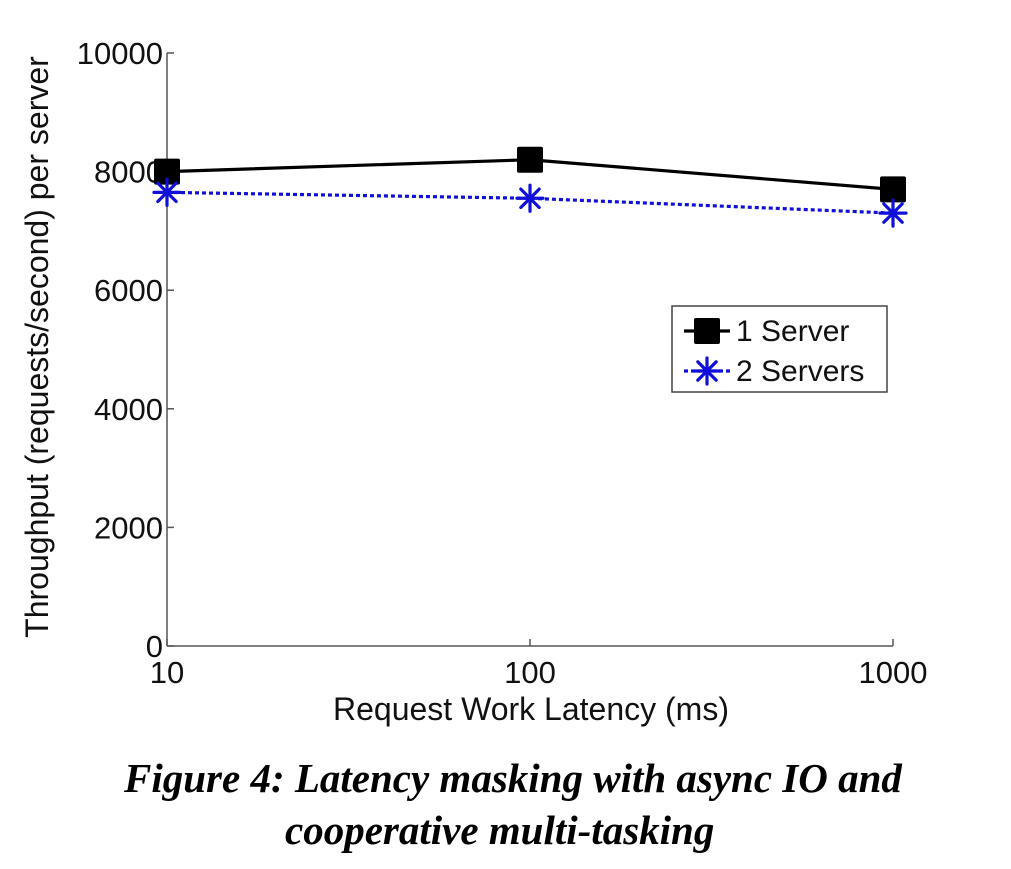 The height and width of the screenshot is (869, 1011). What do you see at coordinates (530, 672) in the screenshot?
I see `x-tick-label: 100` at bounding box center [530, 672].